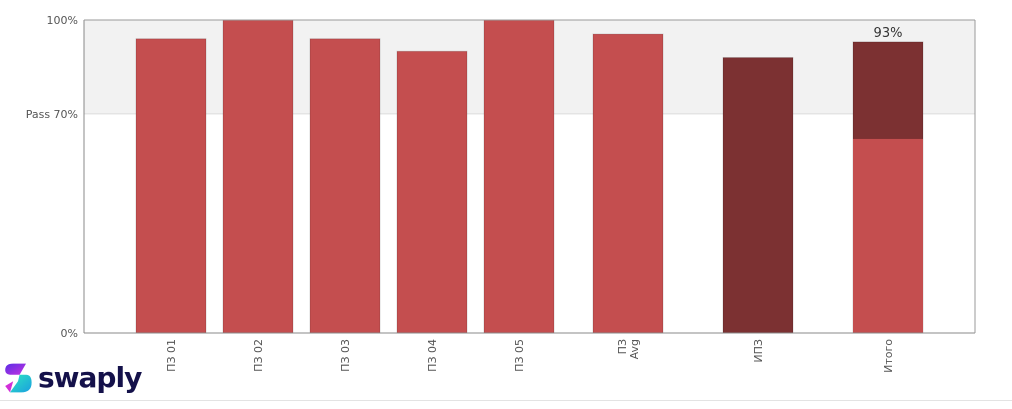 This screenshot has width=1012, height=409. I want to click on swaply-logo-icon, so click(18, 378).